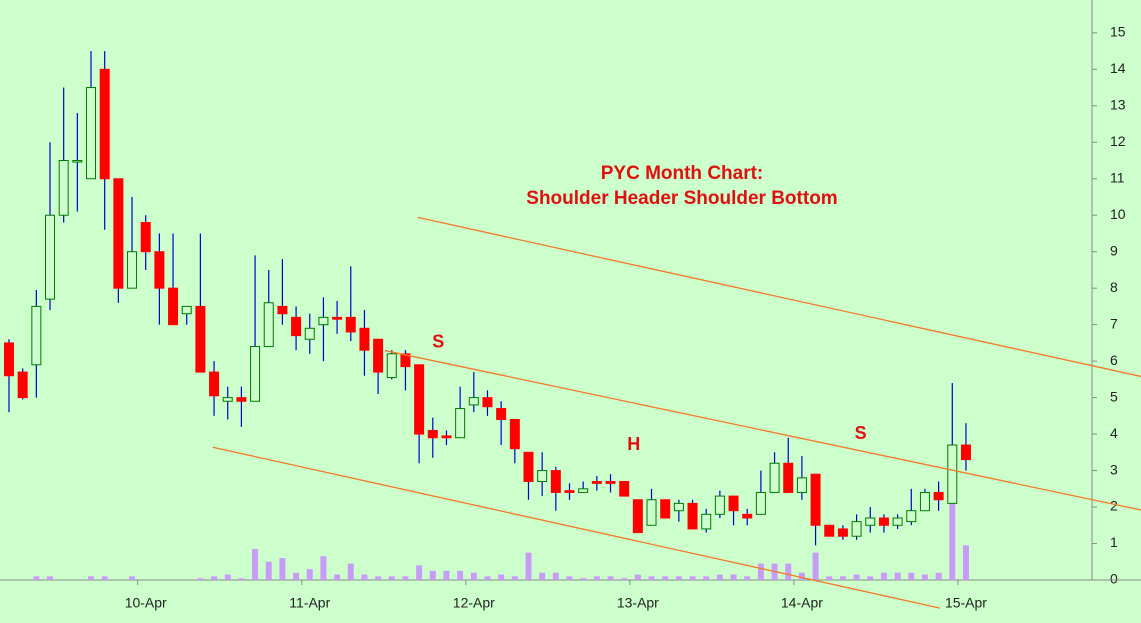 The width and height of the screenshot is (1141, 623). What do you see at coordinates (966, 603) in the screenshot?
I see `x-tick-label: 15-Apr` at bounding box center [966, 603].